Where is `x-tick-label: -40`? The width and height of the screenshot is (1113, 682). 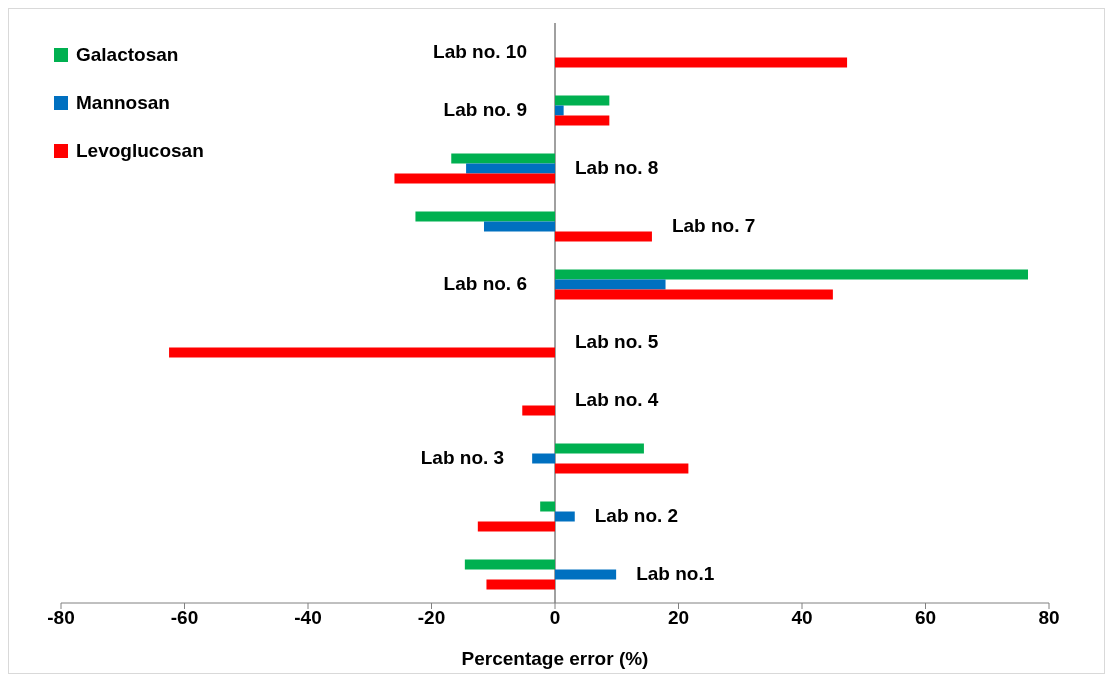 x-tick-label: -40 is located at coordinates (308, 618).